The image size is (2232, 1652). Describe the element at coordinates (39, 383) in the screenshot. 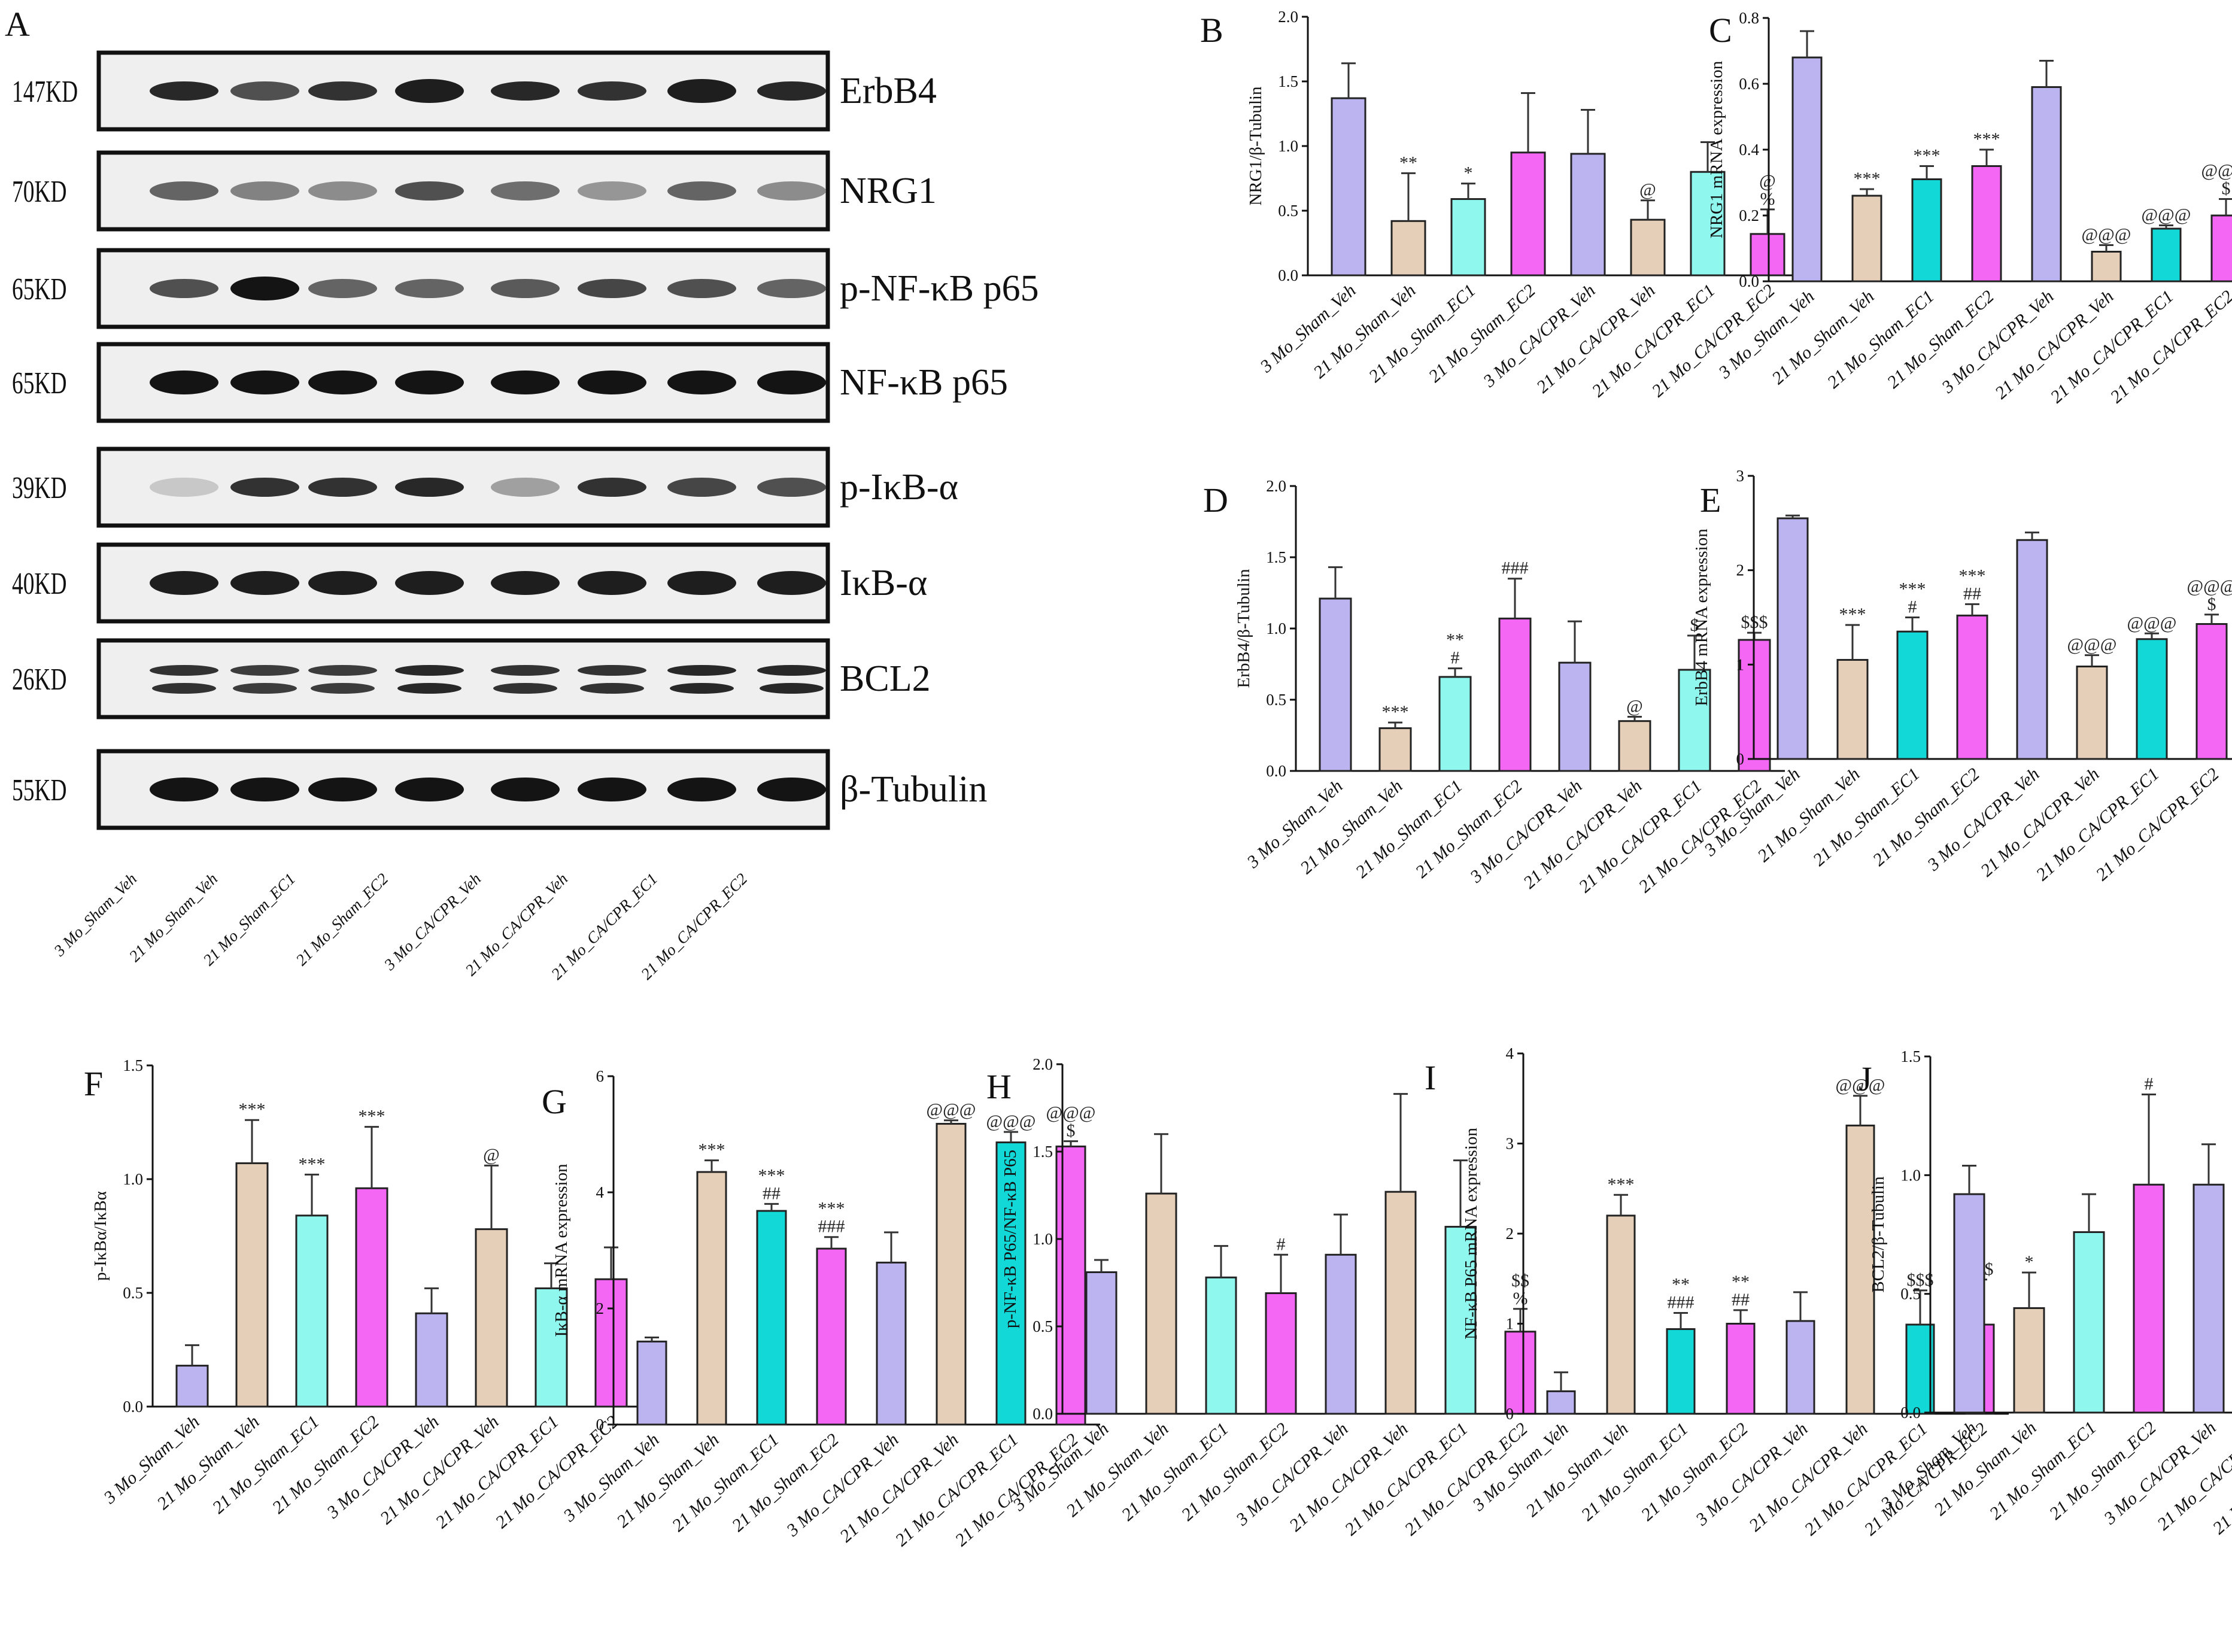

I see `blot-kd-label: 65KD` at that location.